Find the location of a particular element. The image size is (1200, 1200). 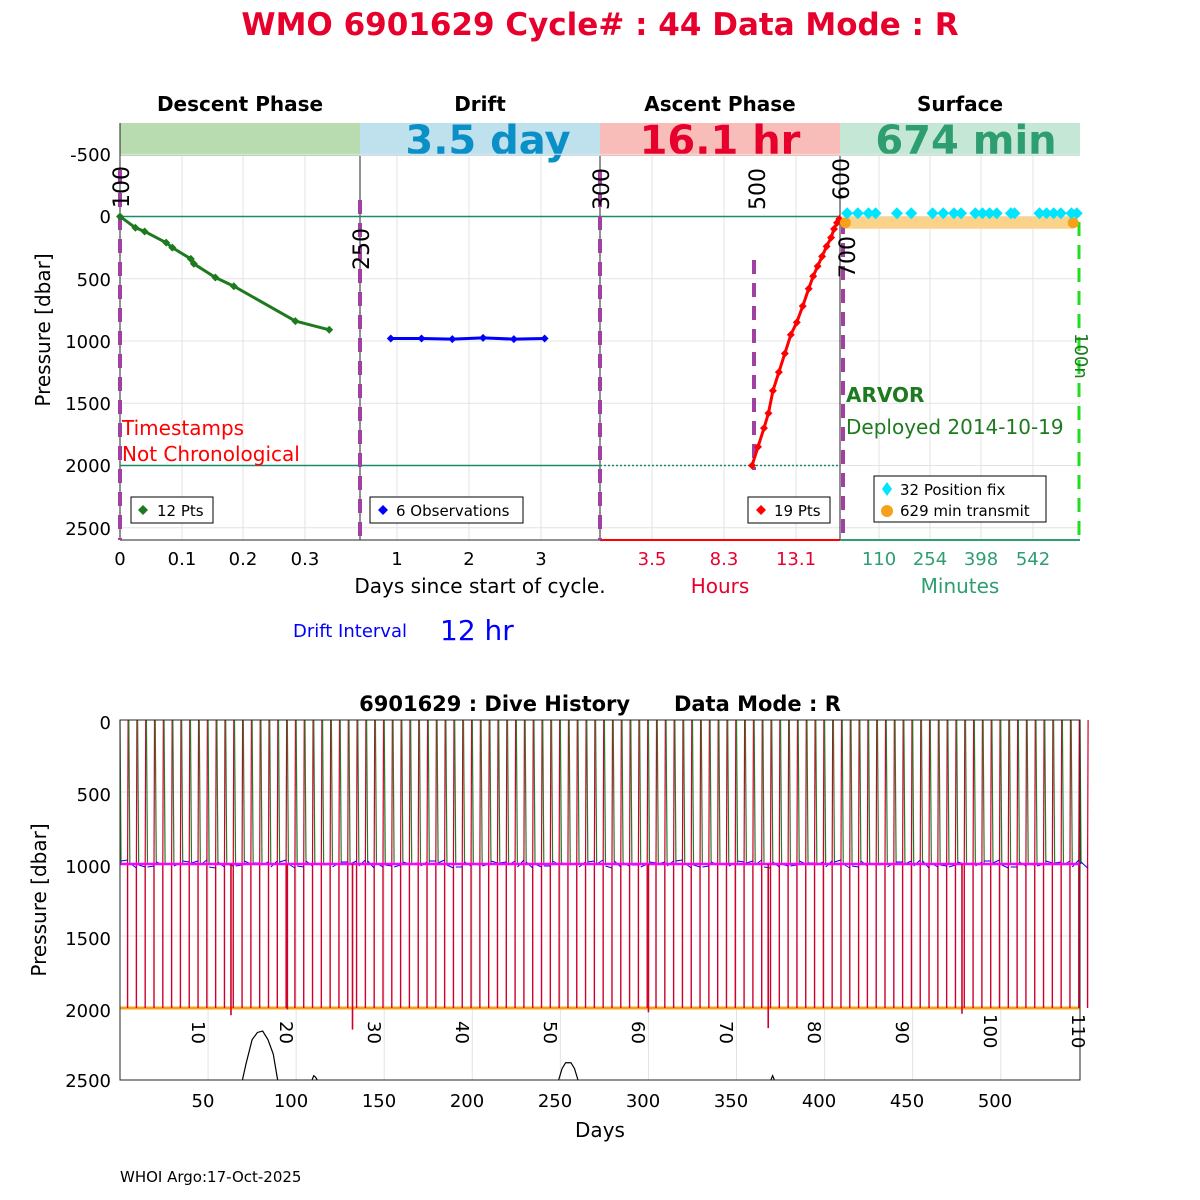

surface-start-marker-label: 700 is located at coordinates (848, 257).